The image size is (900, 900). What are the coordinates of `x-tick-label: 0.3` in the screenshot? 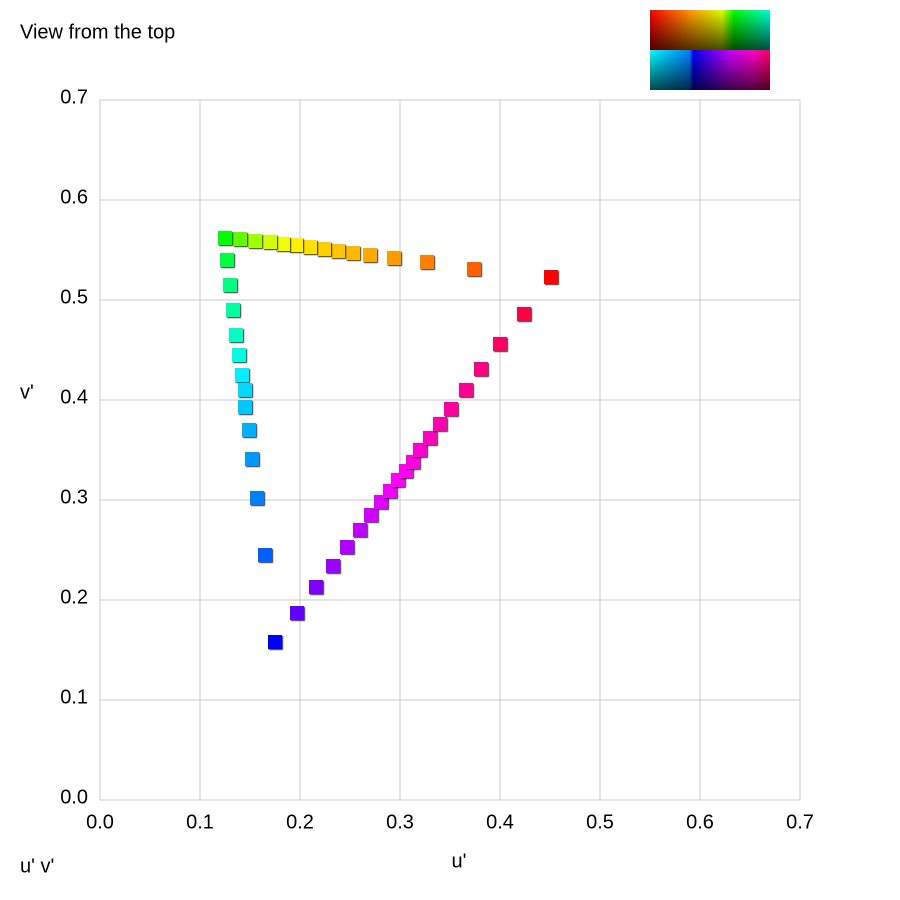 It's located at (400, 822).